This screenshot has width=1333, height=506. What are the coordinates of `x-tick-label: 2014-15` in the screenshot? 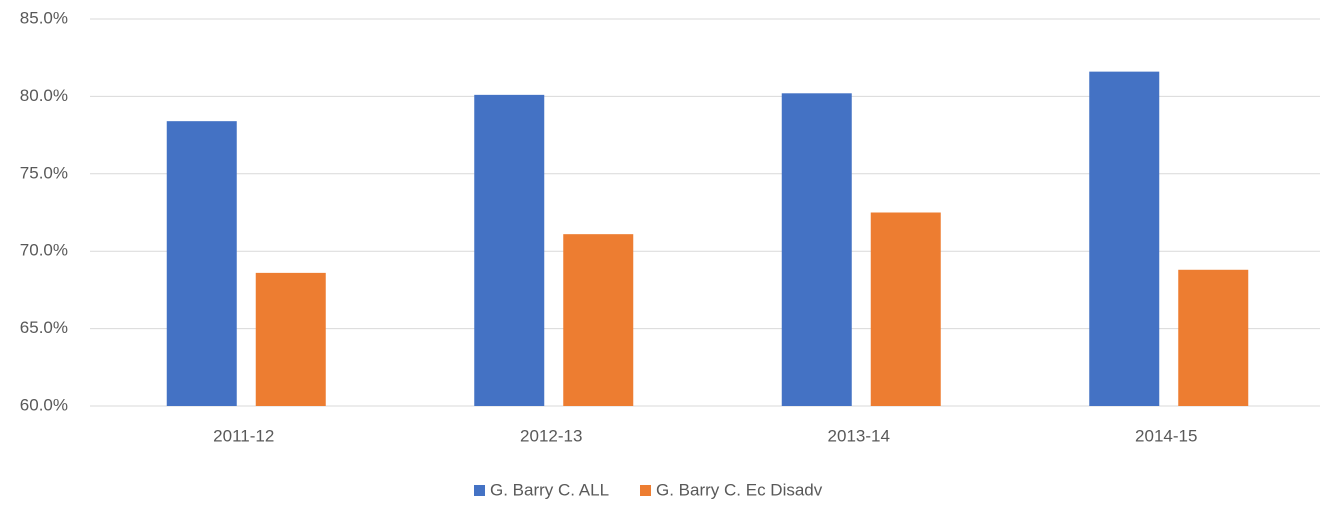 It's located at (1166, 435).